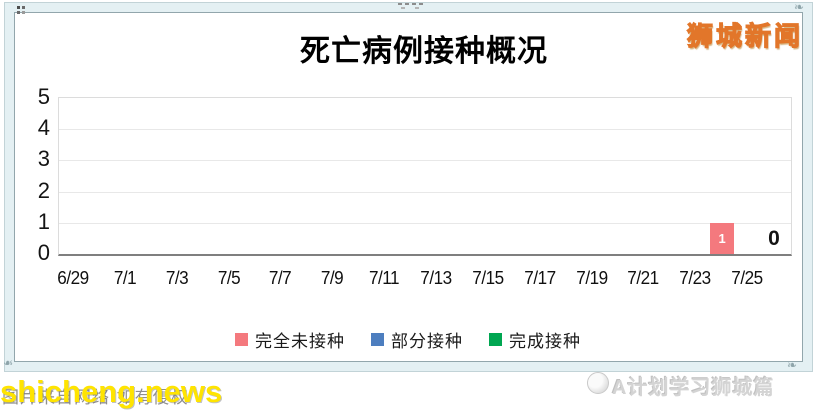 The height and width of the screenshot is (416, 819). What do you see at coordinates (280, 278) in the screenshot?
I see `x-tick-label-7-7: 7/7` at bounding box center [280, 278].